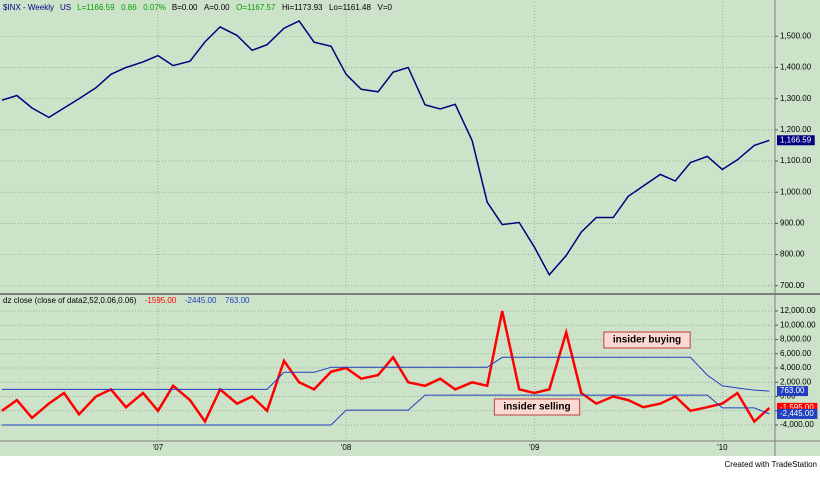 The width and height of the screenshot is (820, 477). I want to click on y-tick-label: 8,000.00, so click(796, 339).